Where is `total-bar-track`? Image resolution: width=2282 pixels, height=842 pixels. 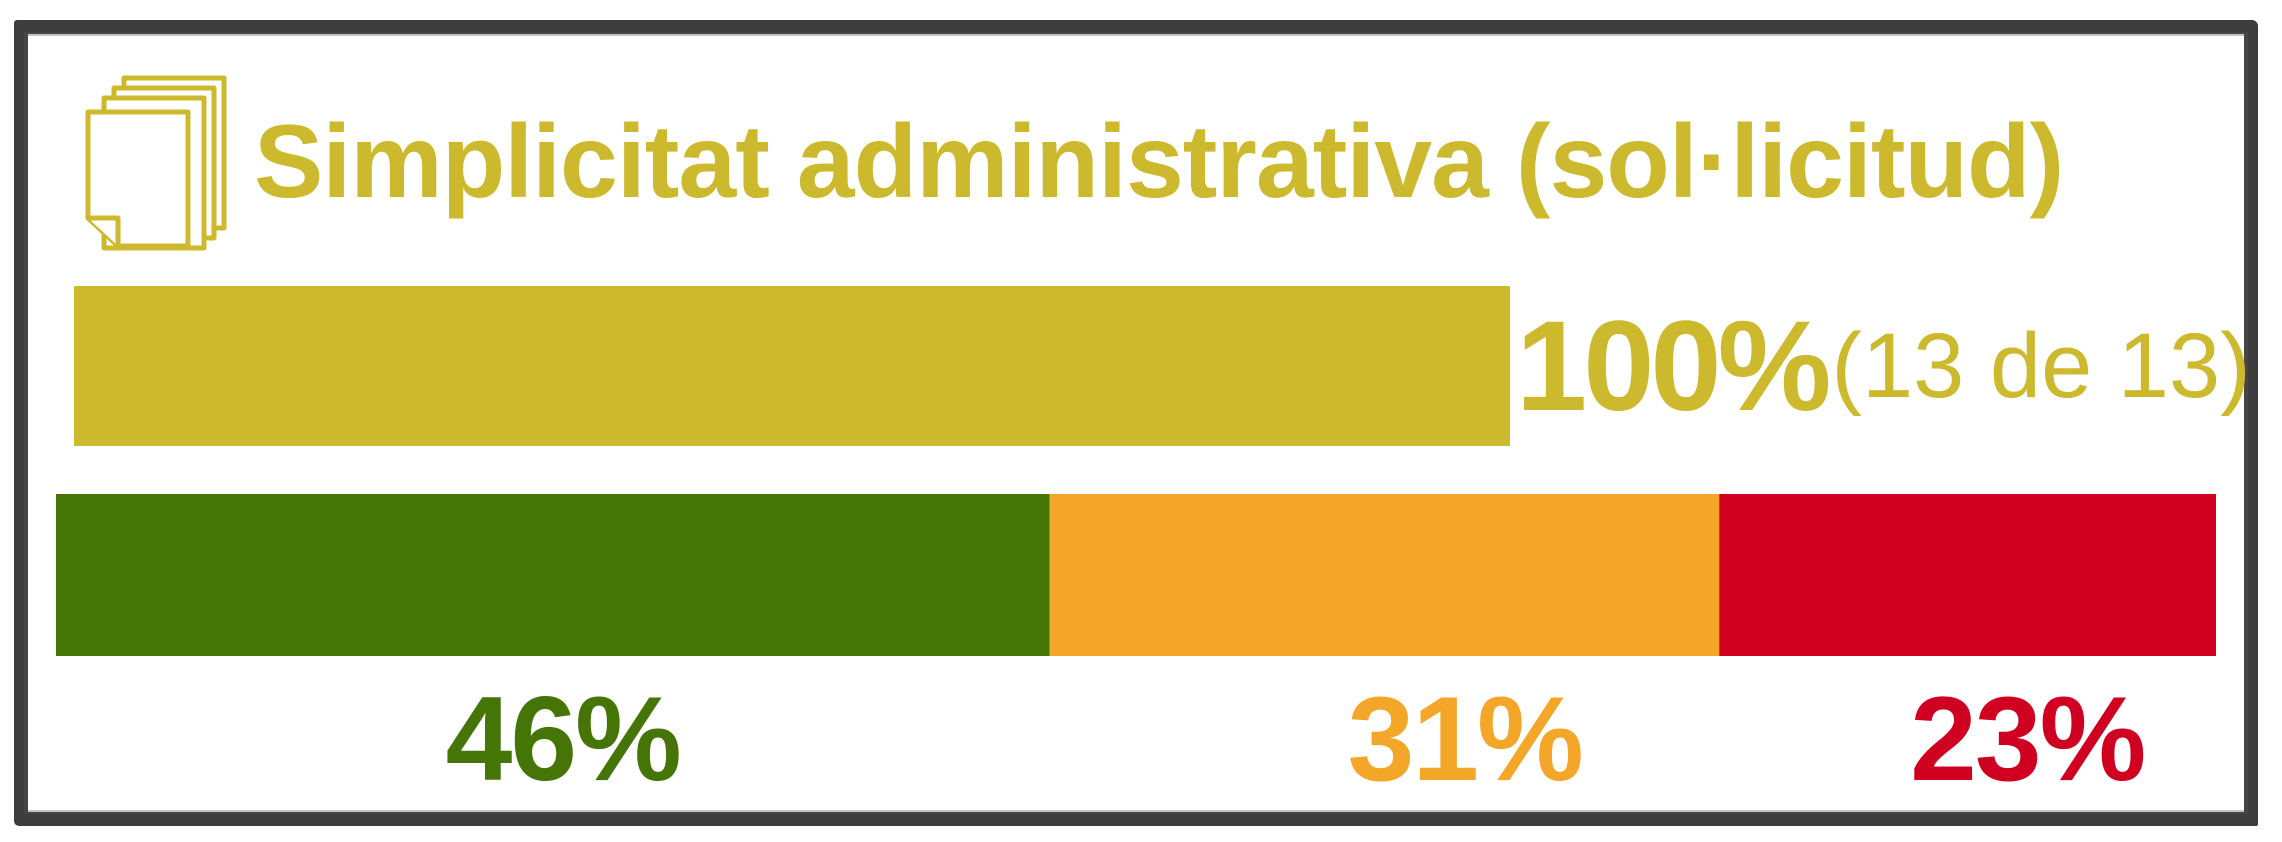
total-bar-track is located at coordinates (792, 366).